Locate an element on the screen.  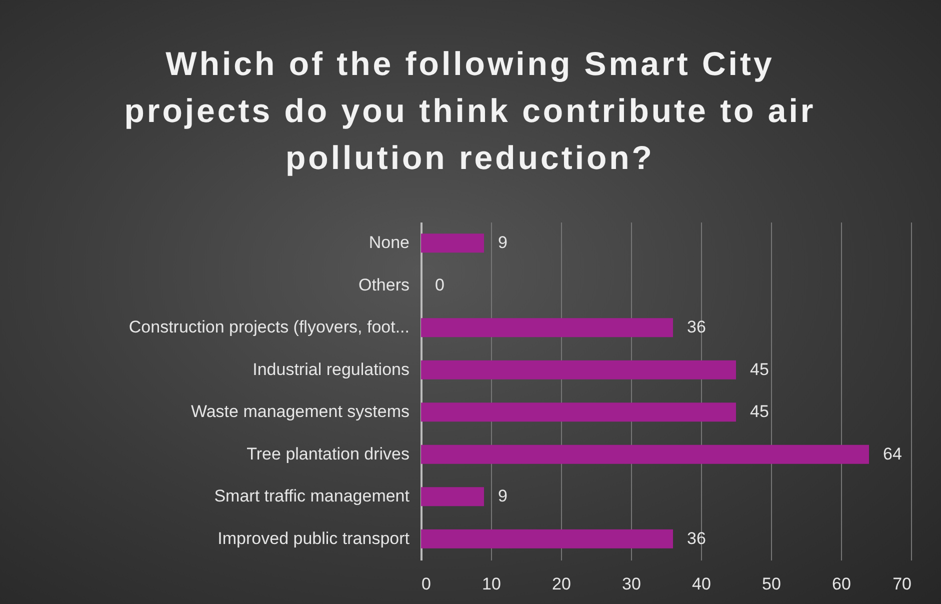
x-tick-label: 0 is located at coordinates (426, 584).